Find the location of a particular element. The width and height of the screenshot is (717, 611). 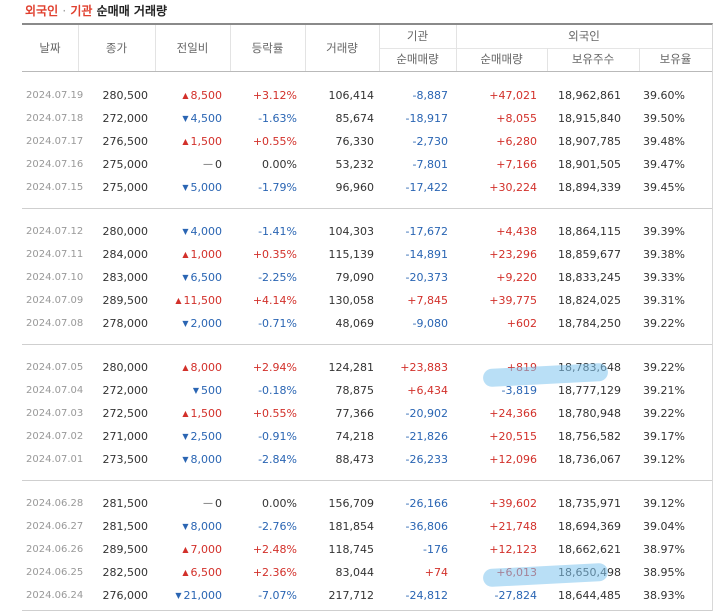

inst-net-cell: -26,166 is located at coordinates (426, 503).